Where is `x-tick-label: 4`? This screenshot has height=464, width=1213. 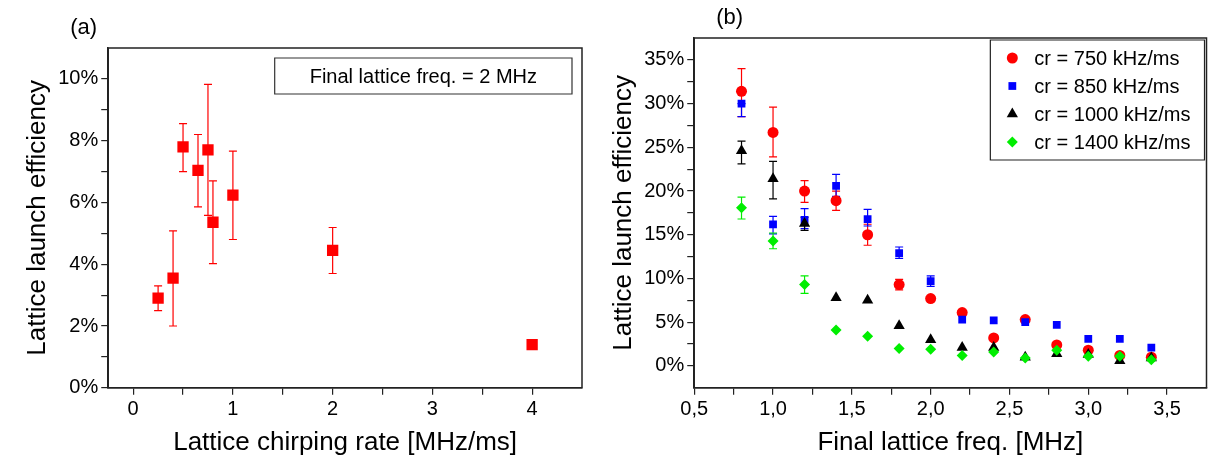
x-tick-label: 4 is located at coordinates (532, 408).